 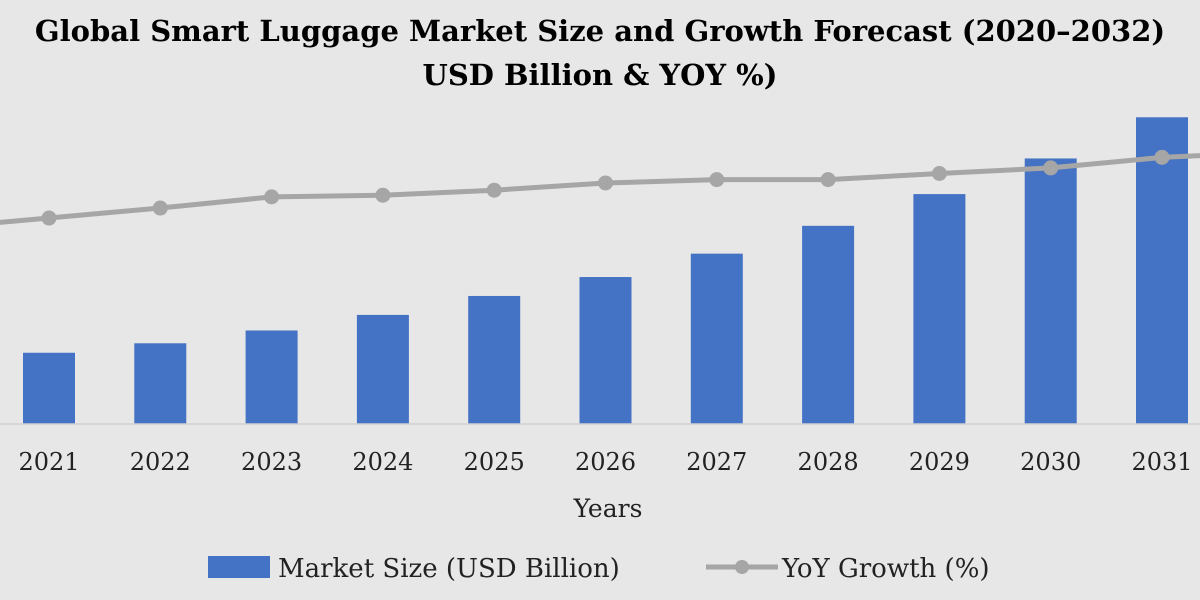 I want to click on x-tick-2022: 2022, so click(x=160, y=462).